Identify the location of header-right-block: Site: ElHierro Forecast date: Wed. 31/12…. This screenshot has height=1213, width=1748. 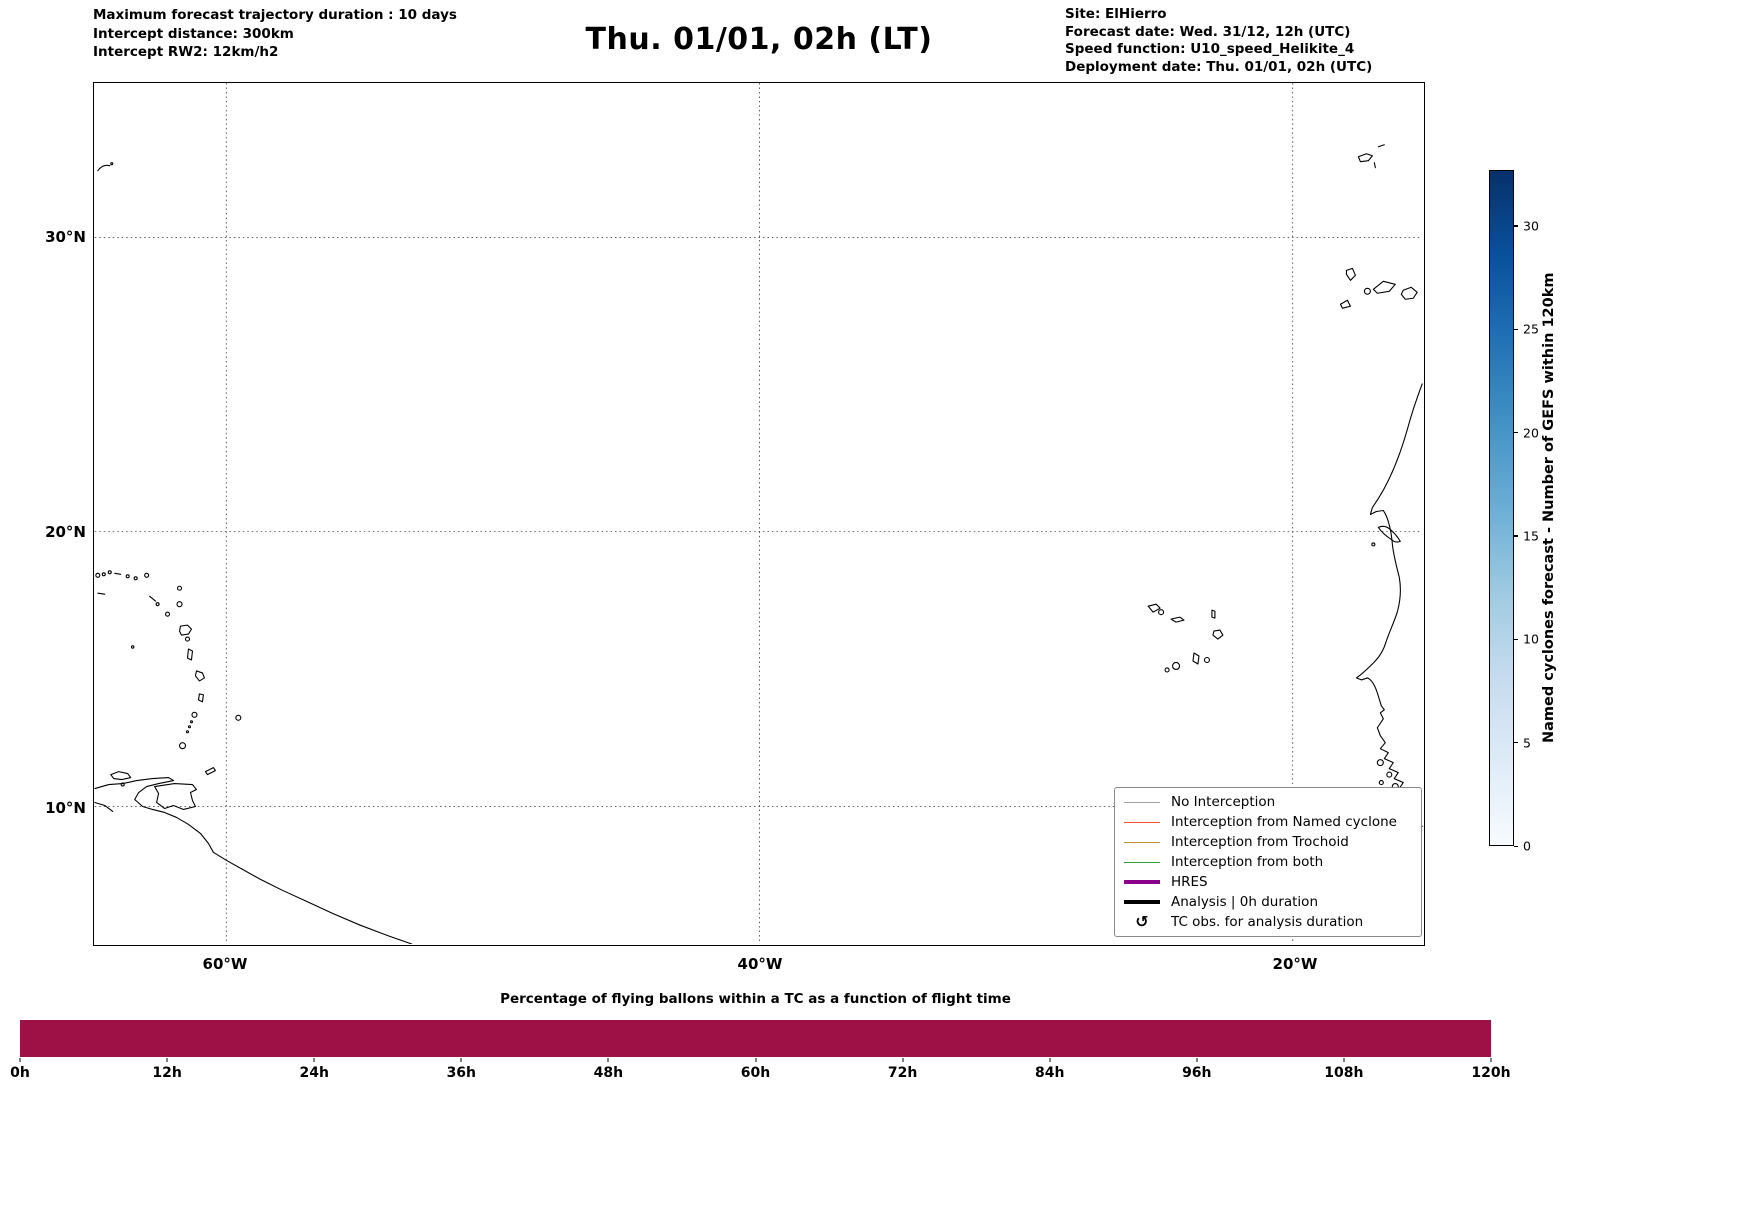
(1218, 41).